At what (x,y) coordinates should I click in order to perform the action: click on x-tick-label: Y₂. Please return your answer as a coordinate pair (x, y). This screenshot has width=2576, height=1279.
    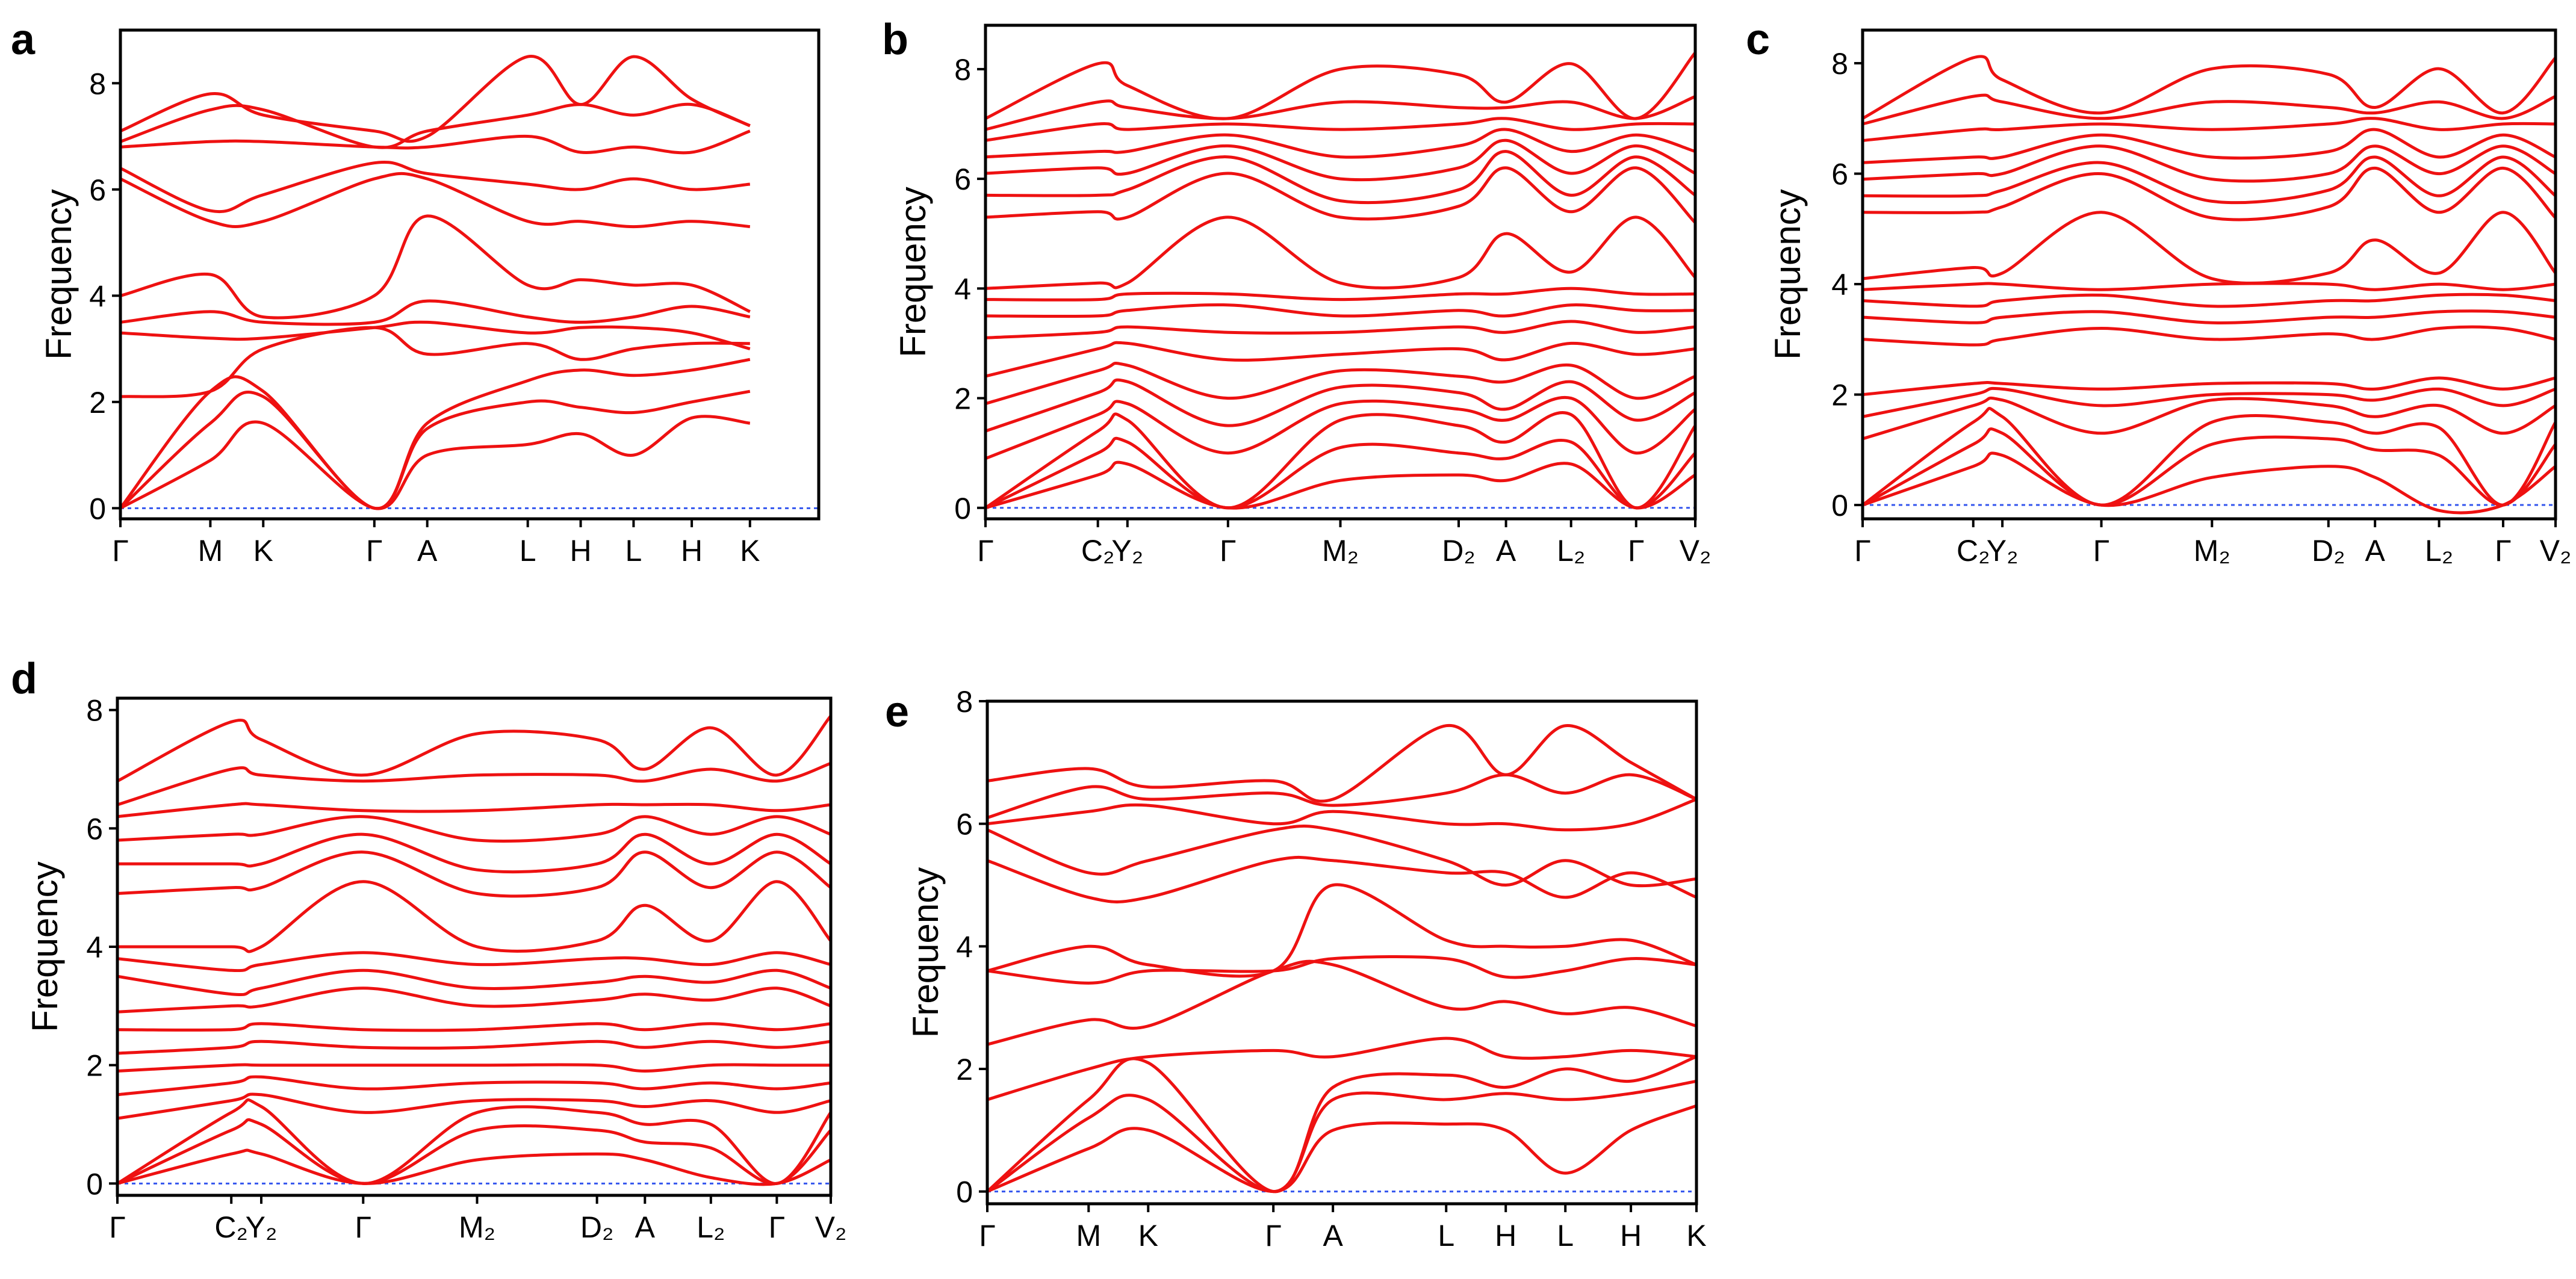
    Looking at the image, I should click on (2003, 551).